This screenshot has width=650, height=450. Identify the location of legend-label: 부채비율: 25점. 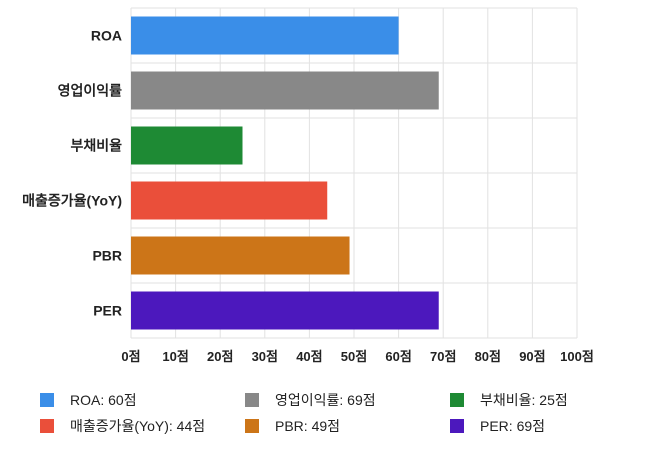
(524, 400).